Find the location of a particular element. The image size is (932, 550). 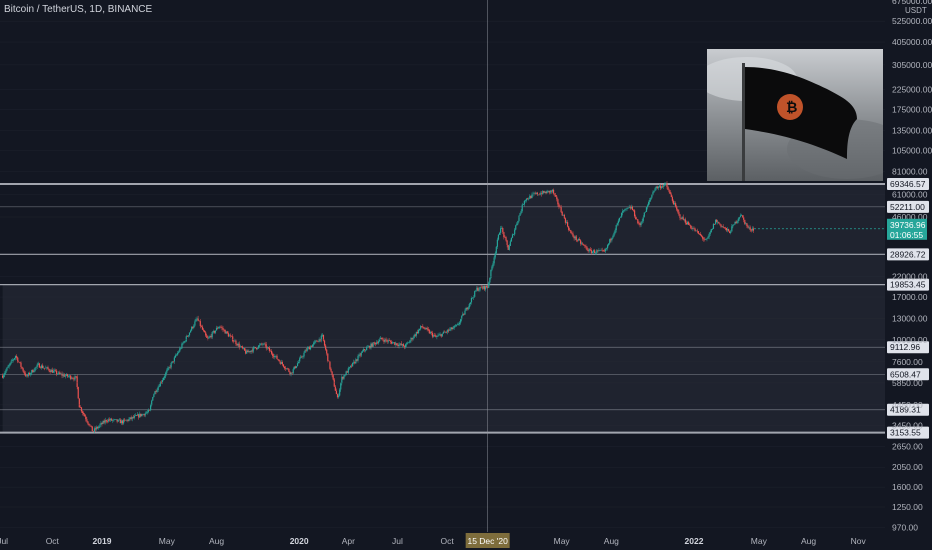

price-tick-22: 970.00 is located at coordinates (905, 527).